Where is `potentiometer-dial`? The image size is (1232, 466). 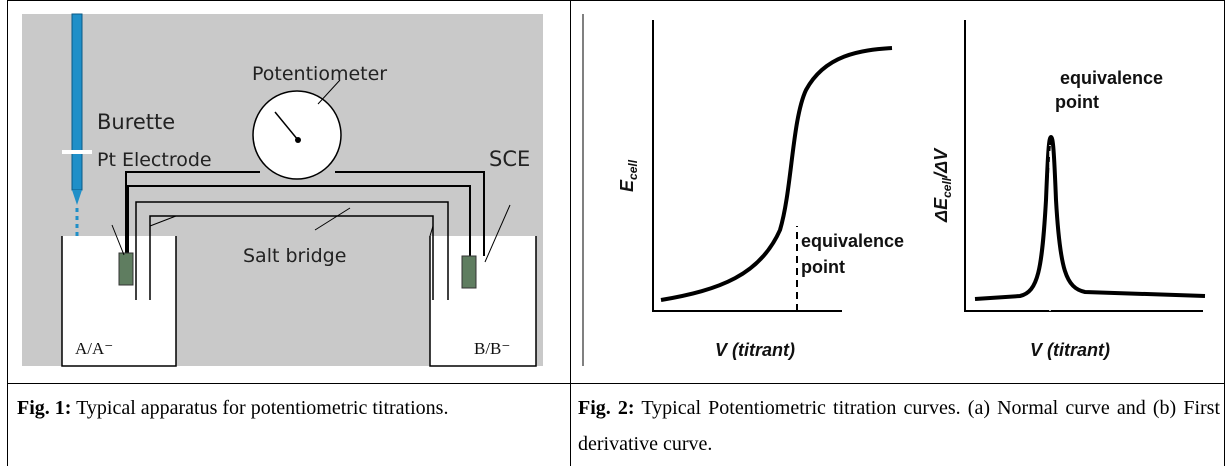 potentiometer-dial is located at coordinates (297, 135).